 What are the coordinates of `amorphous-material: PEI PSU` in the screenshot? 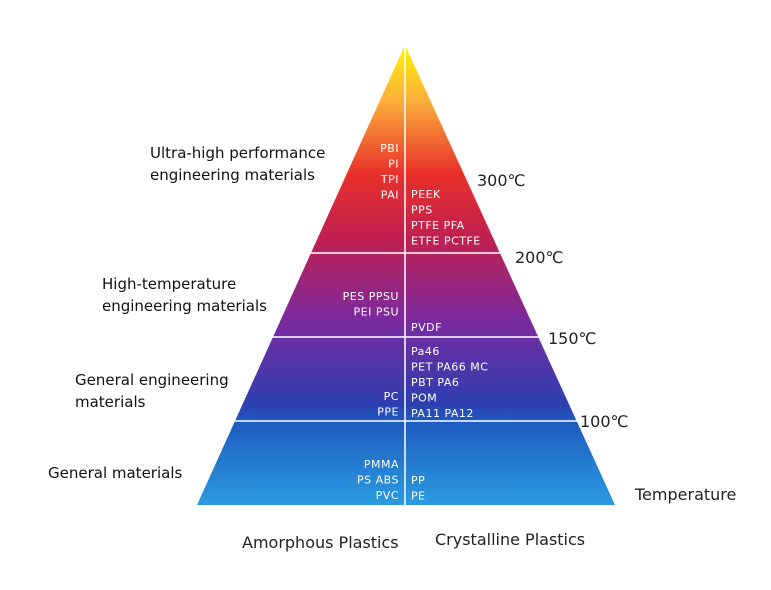 It's located at (377, 312).